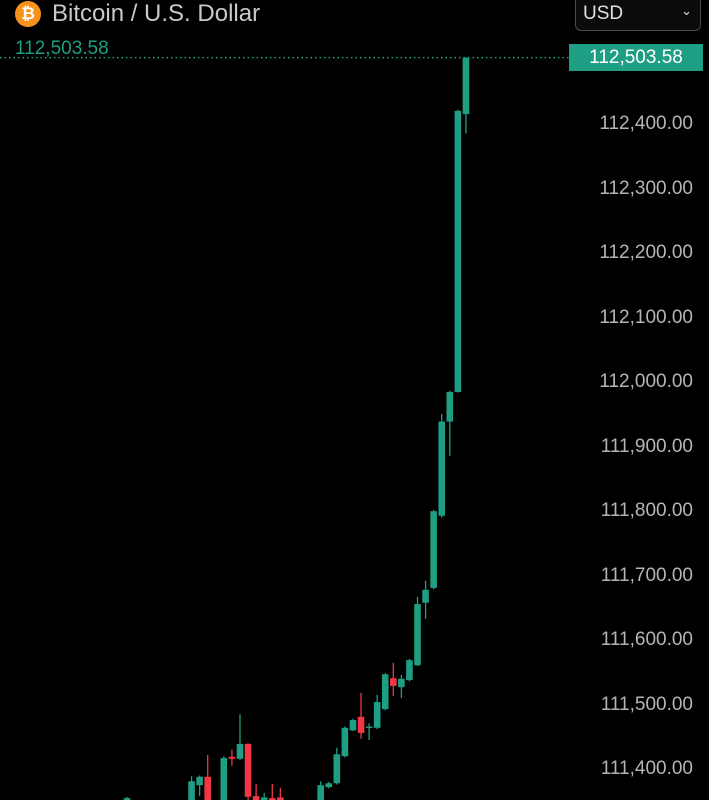  I want to click on price-tick-label: 111,400.00, so click(646, 769).